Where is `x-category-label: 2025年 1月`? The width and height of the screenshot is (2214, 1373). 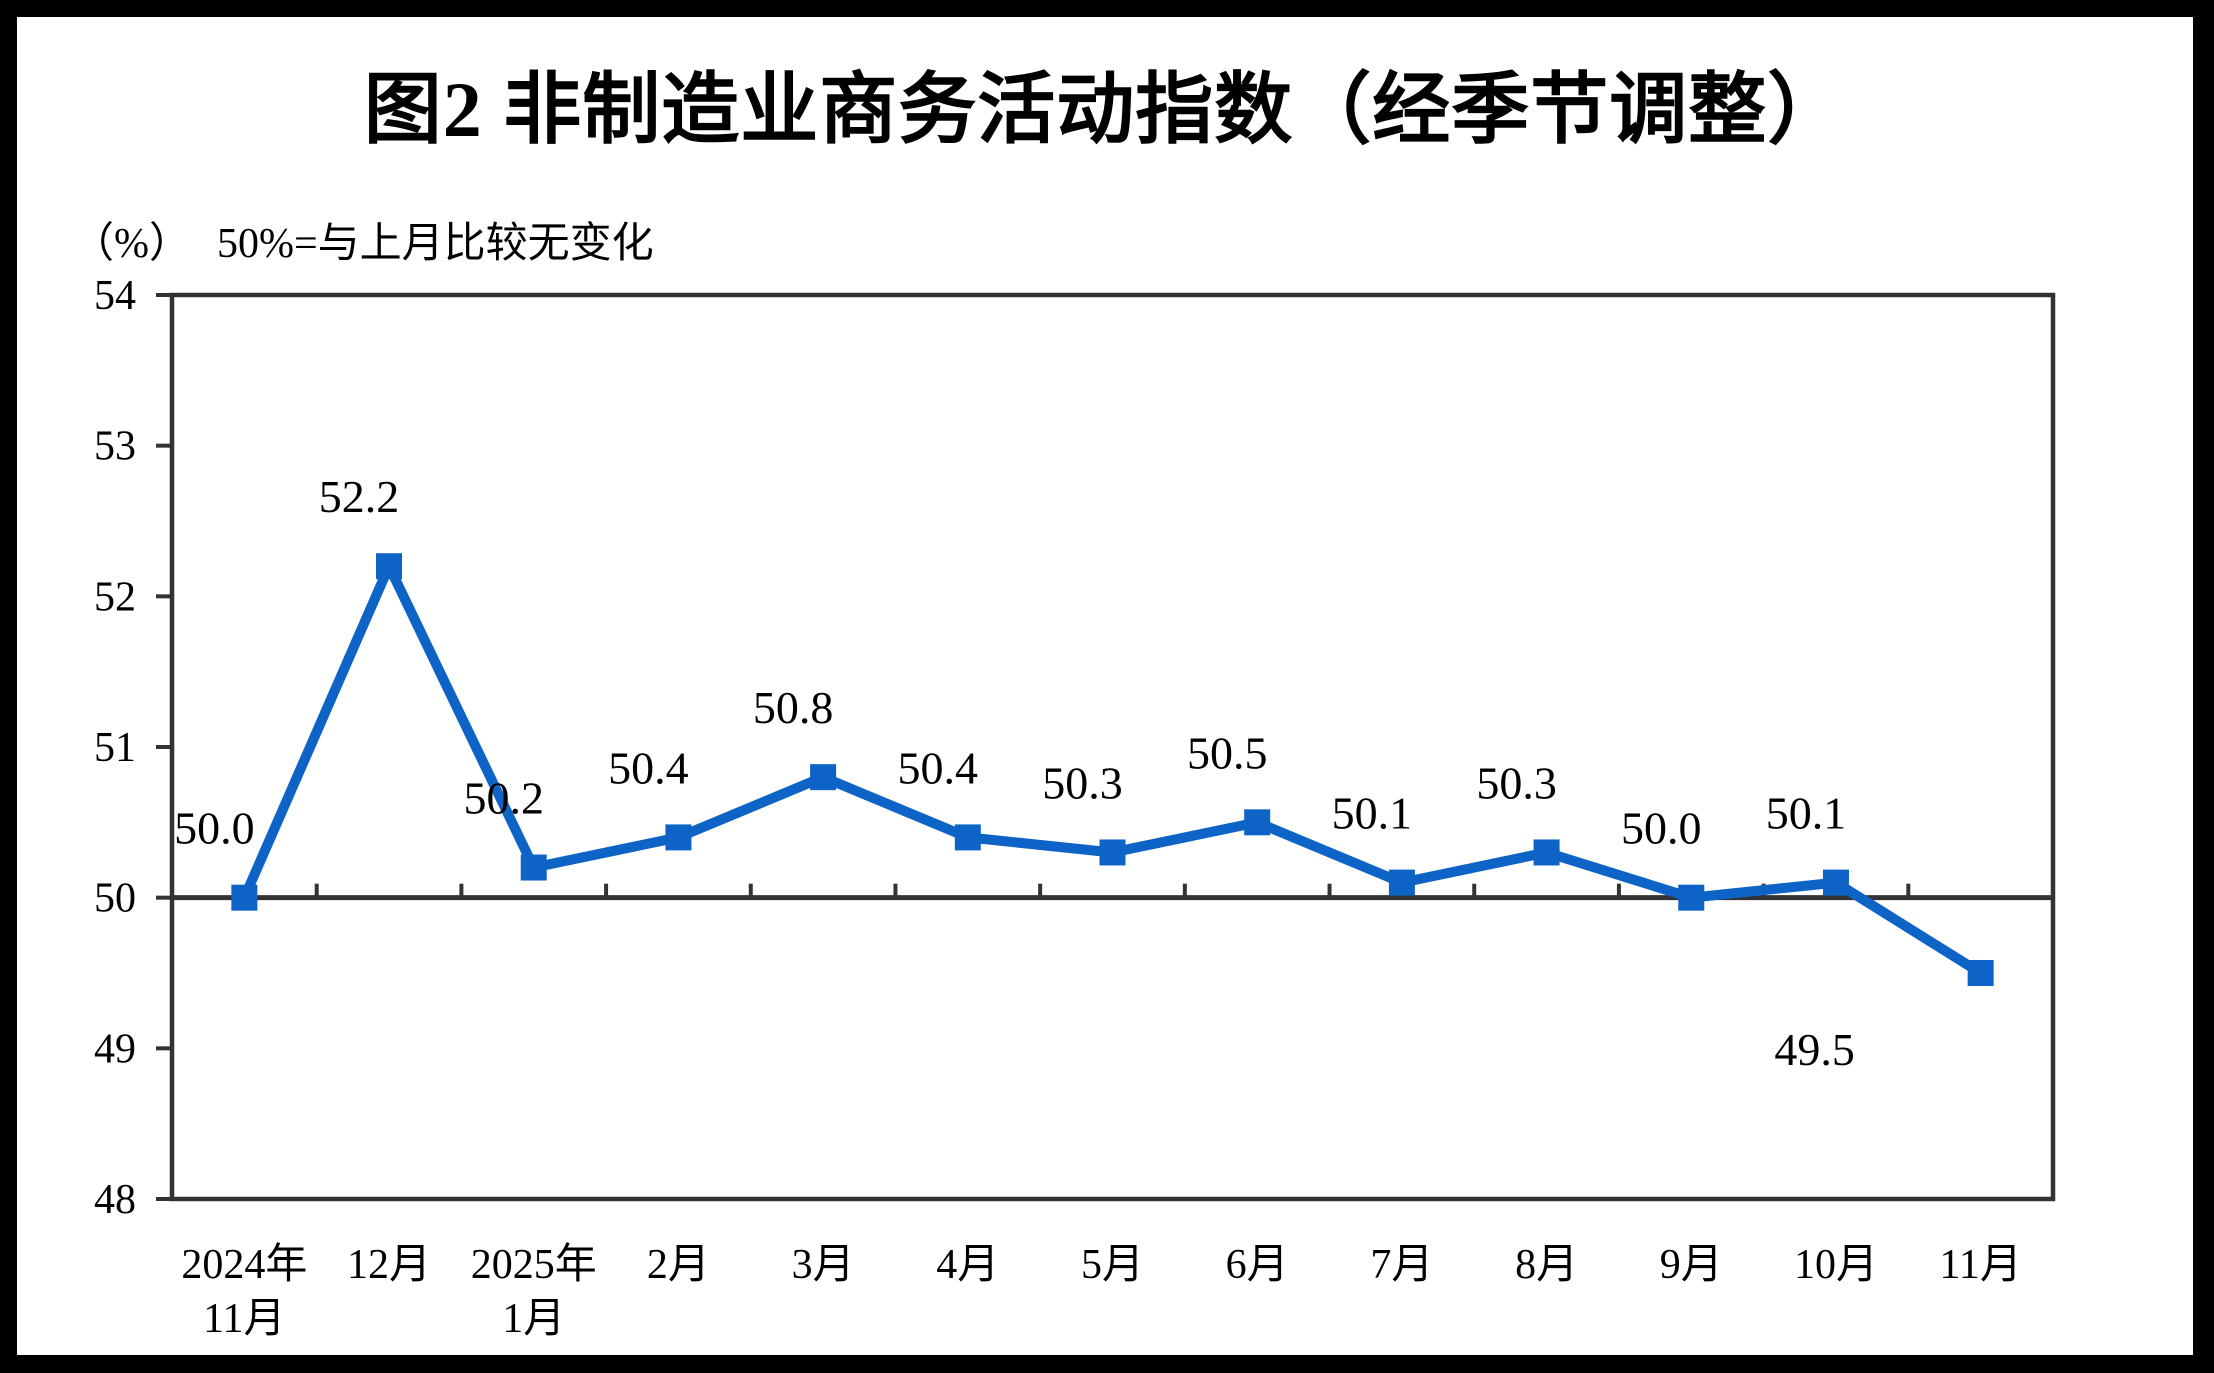
x-category-label: 2025年 1月 is located at coordinates (534, 1291).